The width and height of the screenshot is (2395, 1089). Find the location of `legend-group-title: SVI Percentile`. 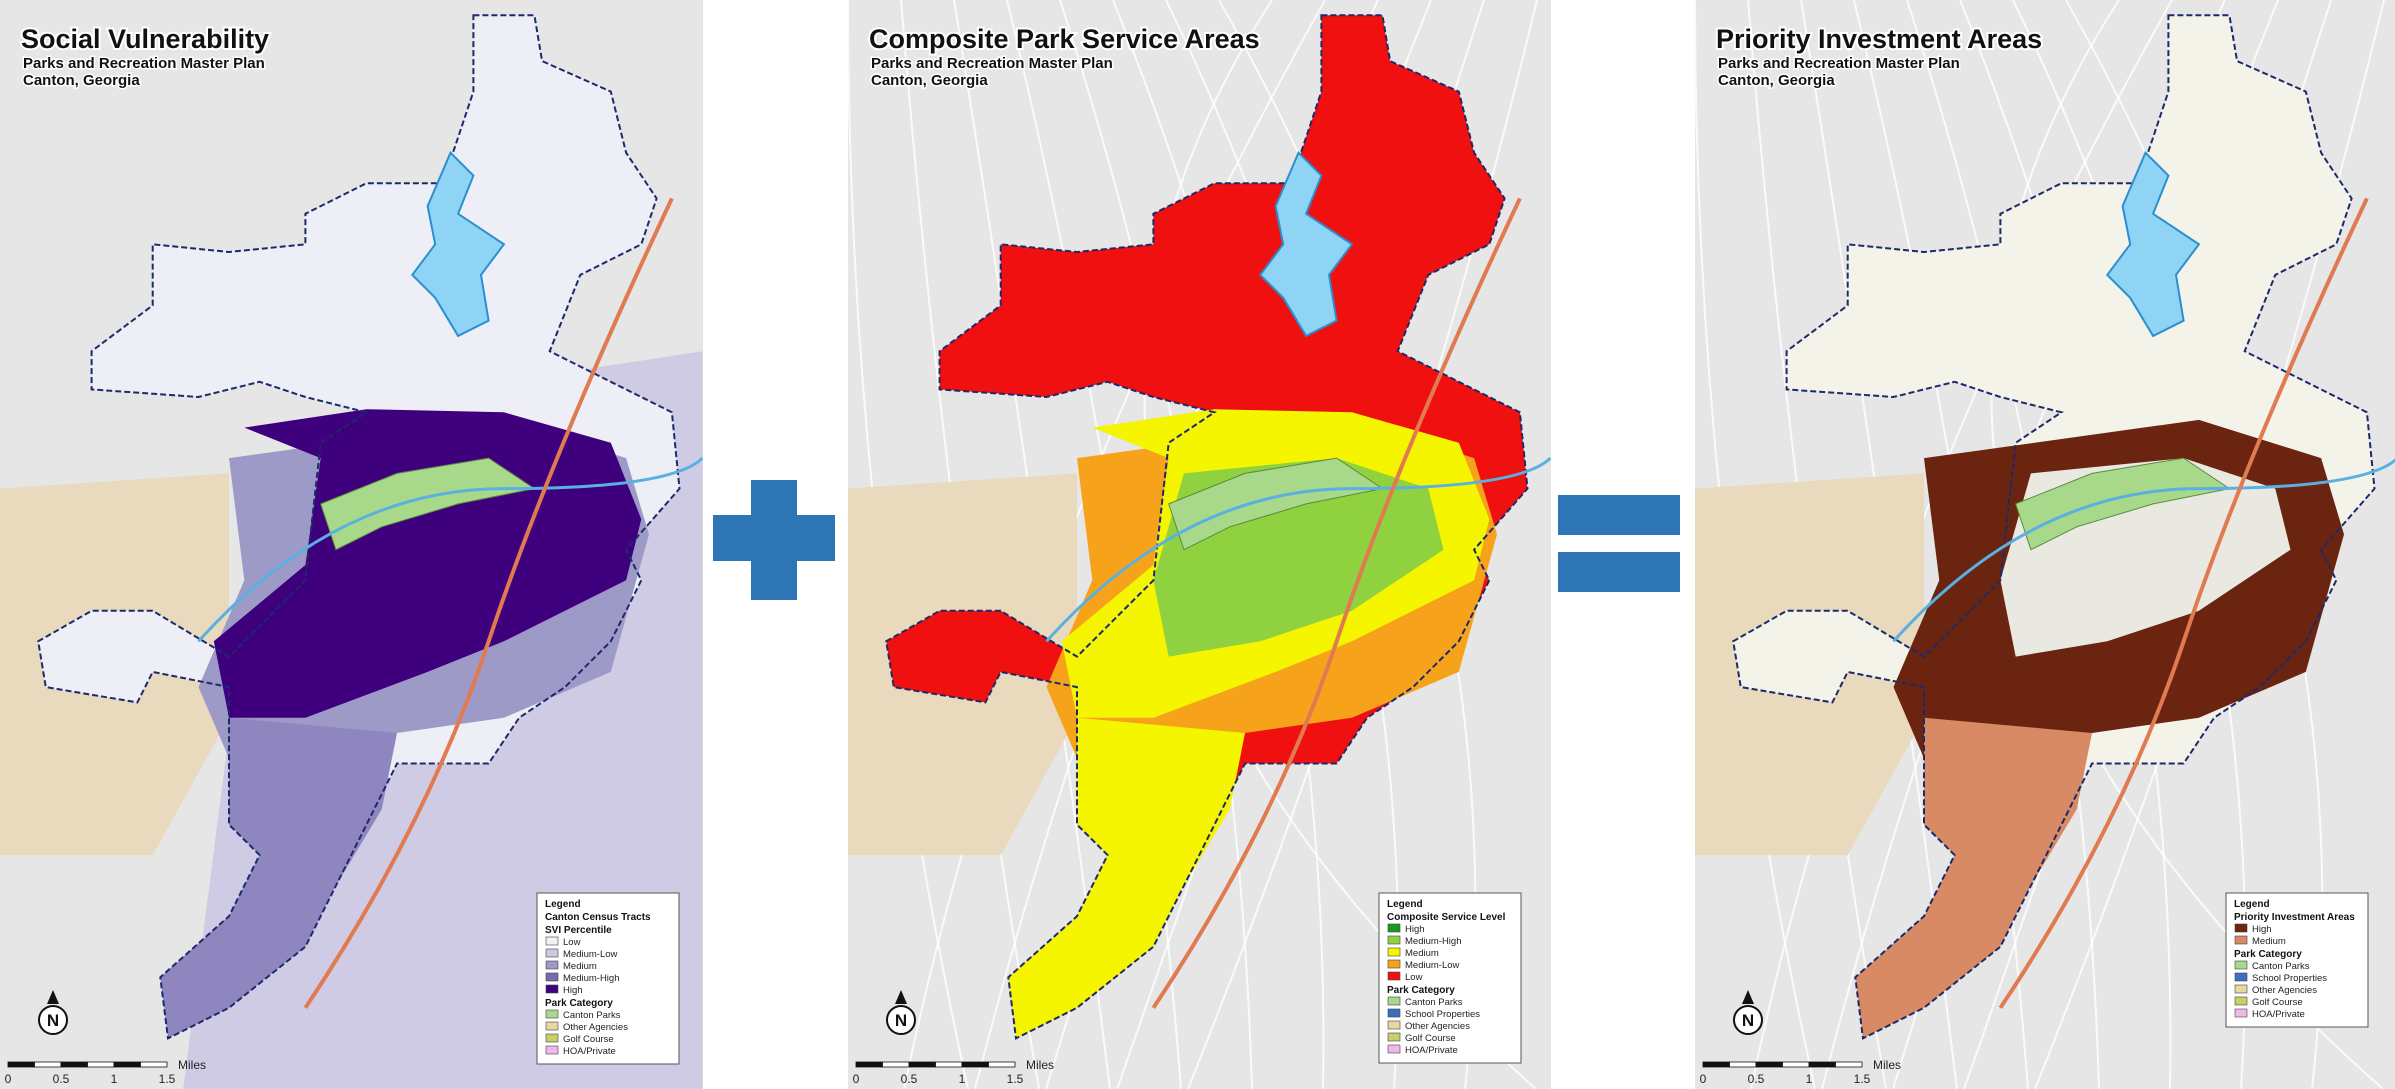

legend-group-title: SVI Percentile is located at coordinates (578, 930).